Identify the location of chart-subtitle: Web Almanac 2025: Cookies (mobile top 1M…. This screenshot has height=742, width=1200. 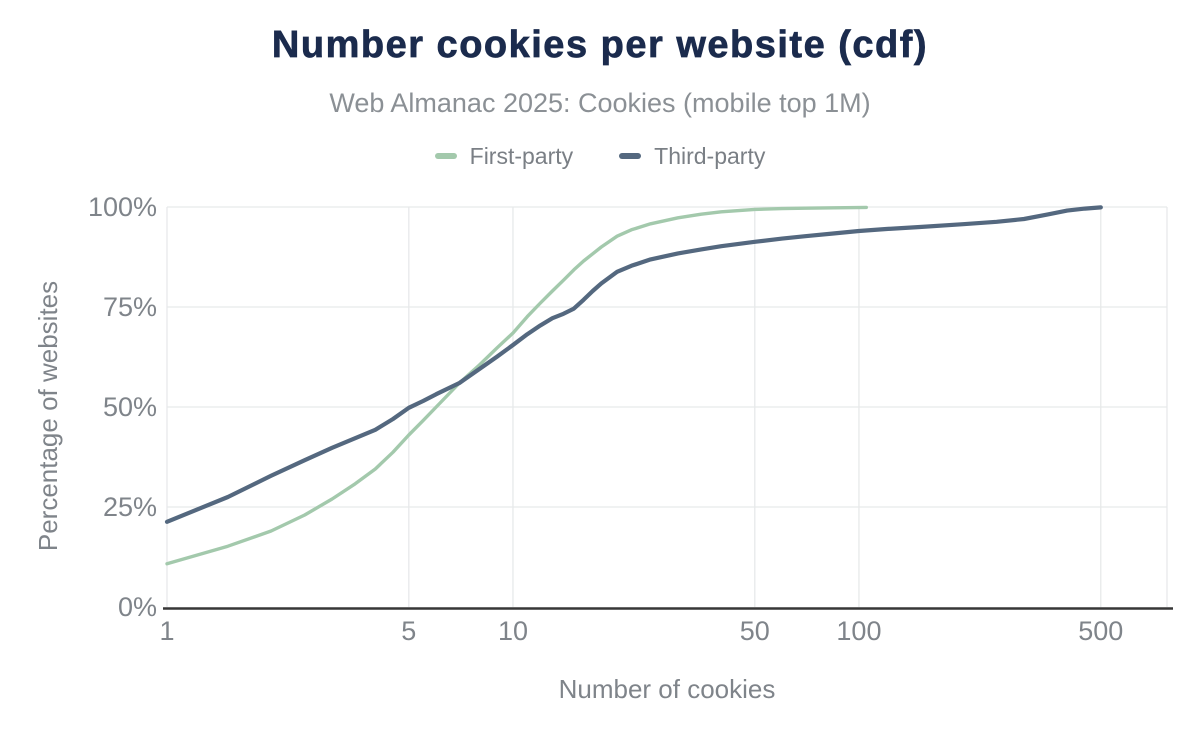
(600, 103).